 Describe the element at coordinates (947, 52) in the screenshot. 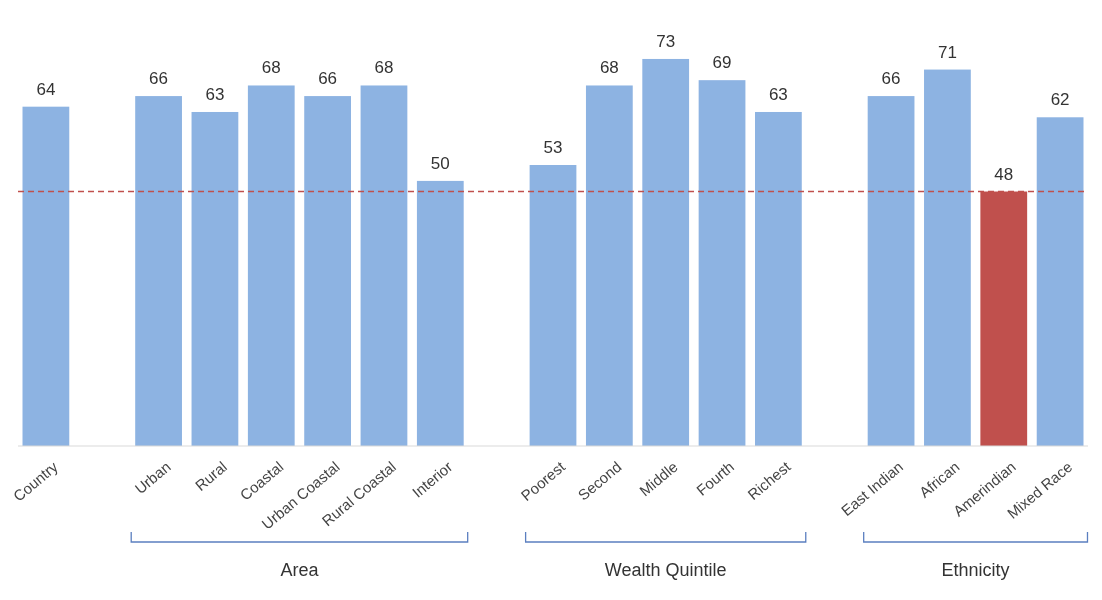

I see `data-label: 71` at that location.